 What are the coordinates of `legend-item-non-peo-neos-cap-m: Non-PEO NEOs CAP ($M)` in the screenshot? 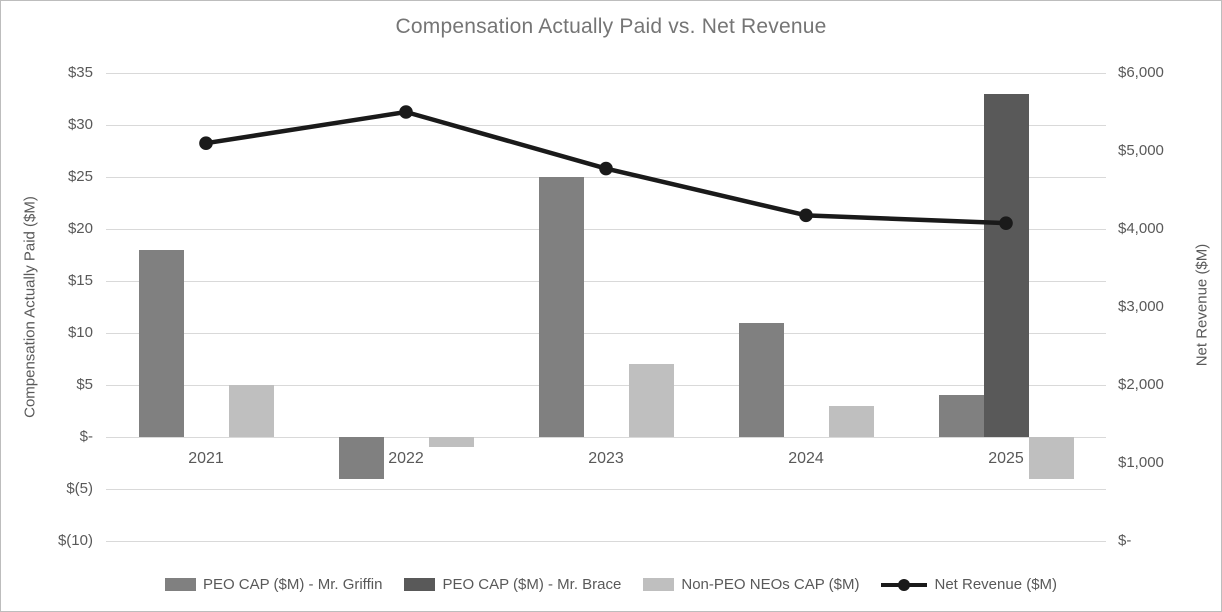 It's located at (751, 584).